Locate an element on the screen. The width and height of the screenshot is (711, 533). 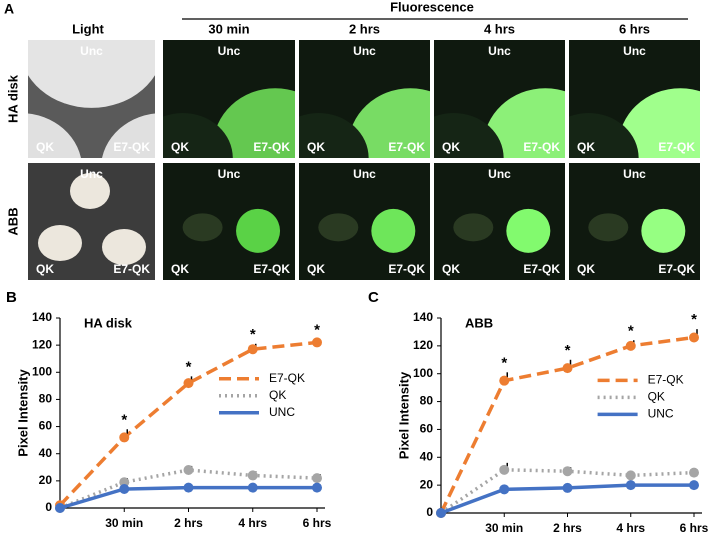
y-tick-label: 120 is located at coordinates (42, 344).